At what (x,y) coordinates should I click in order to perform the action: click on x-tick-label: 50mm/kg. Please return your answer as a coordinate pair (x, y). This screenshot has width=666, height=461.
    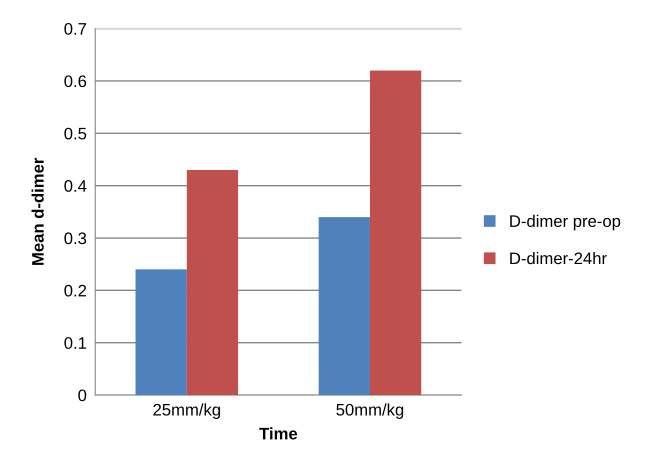
    Looking at the image, I should click on (370, 411).